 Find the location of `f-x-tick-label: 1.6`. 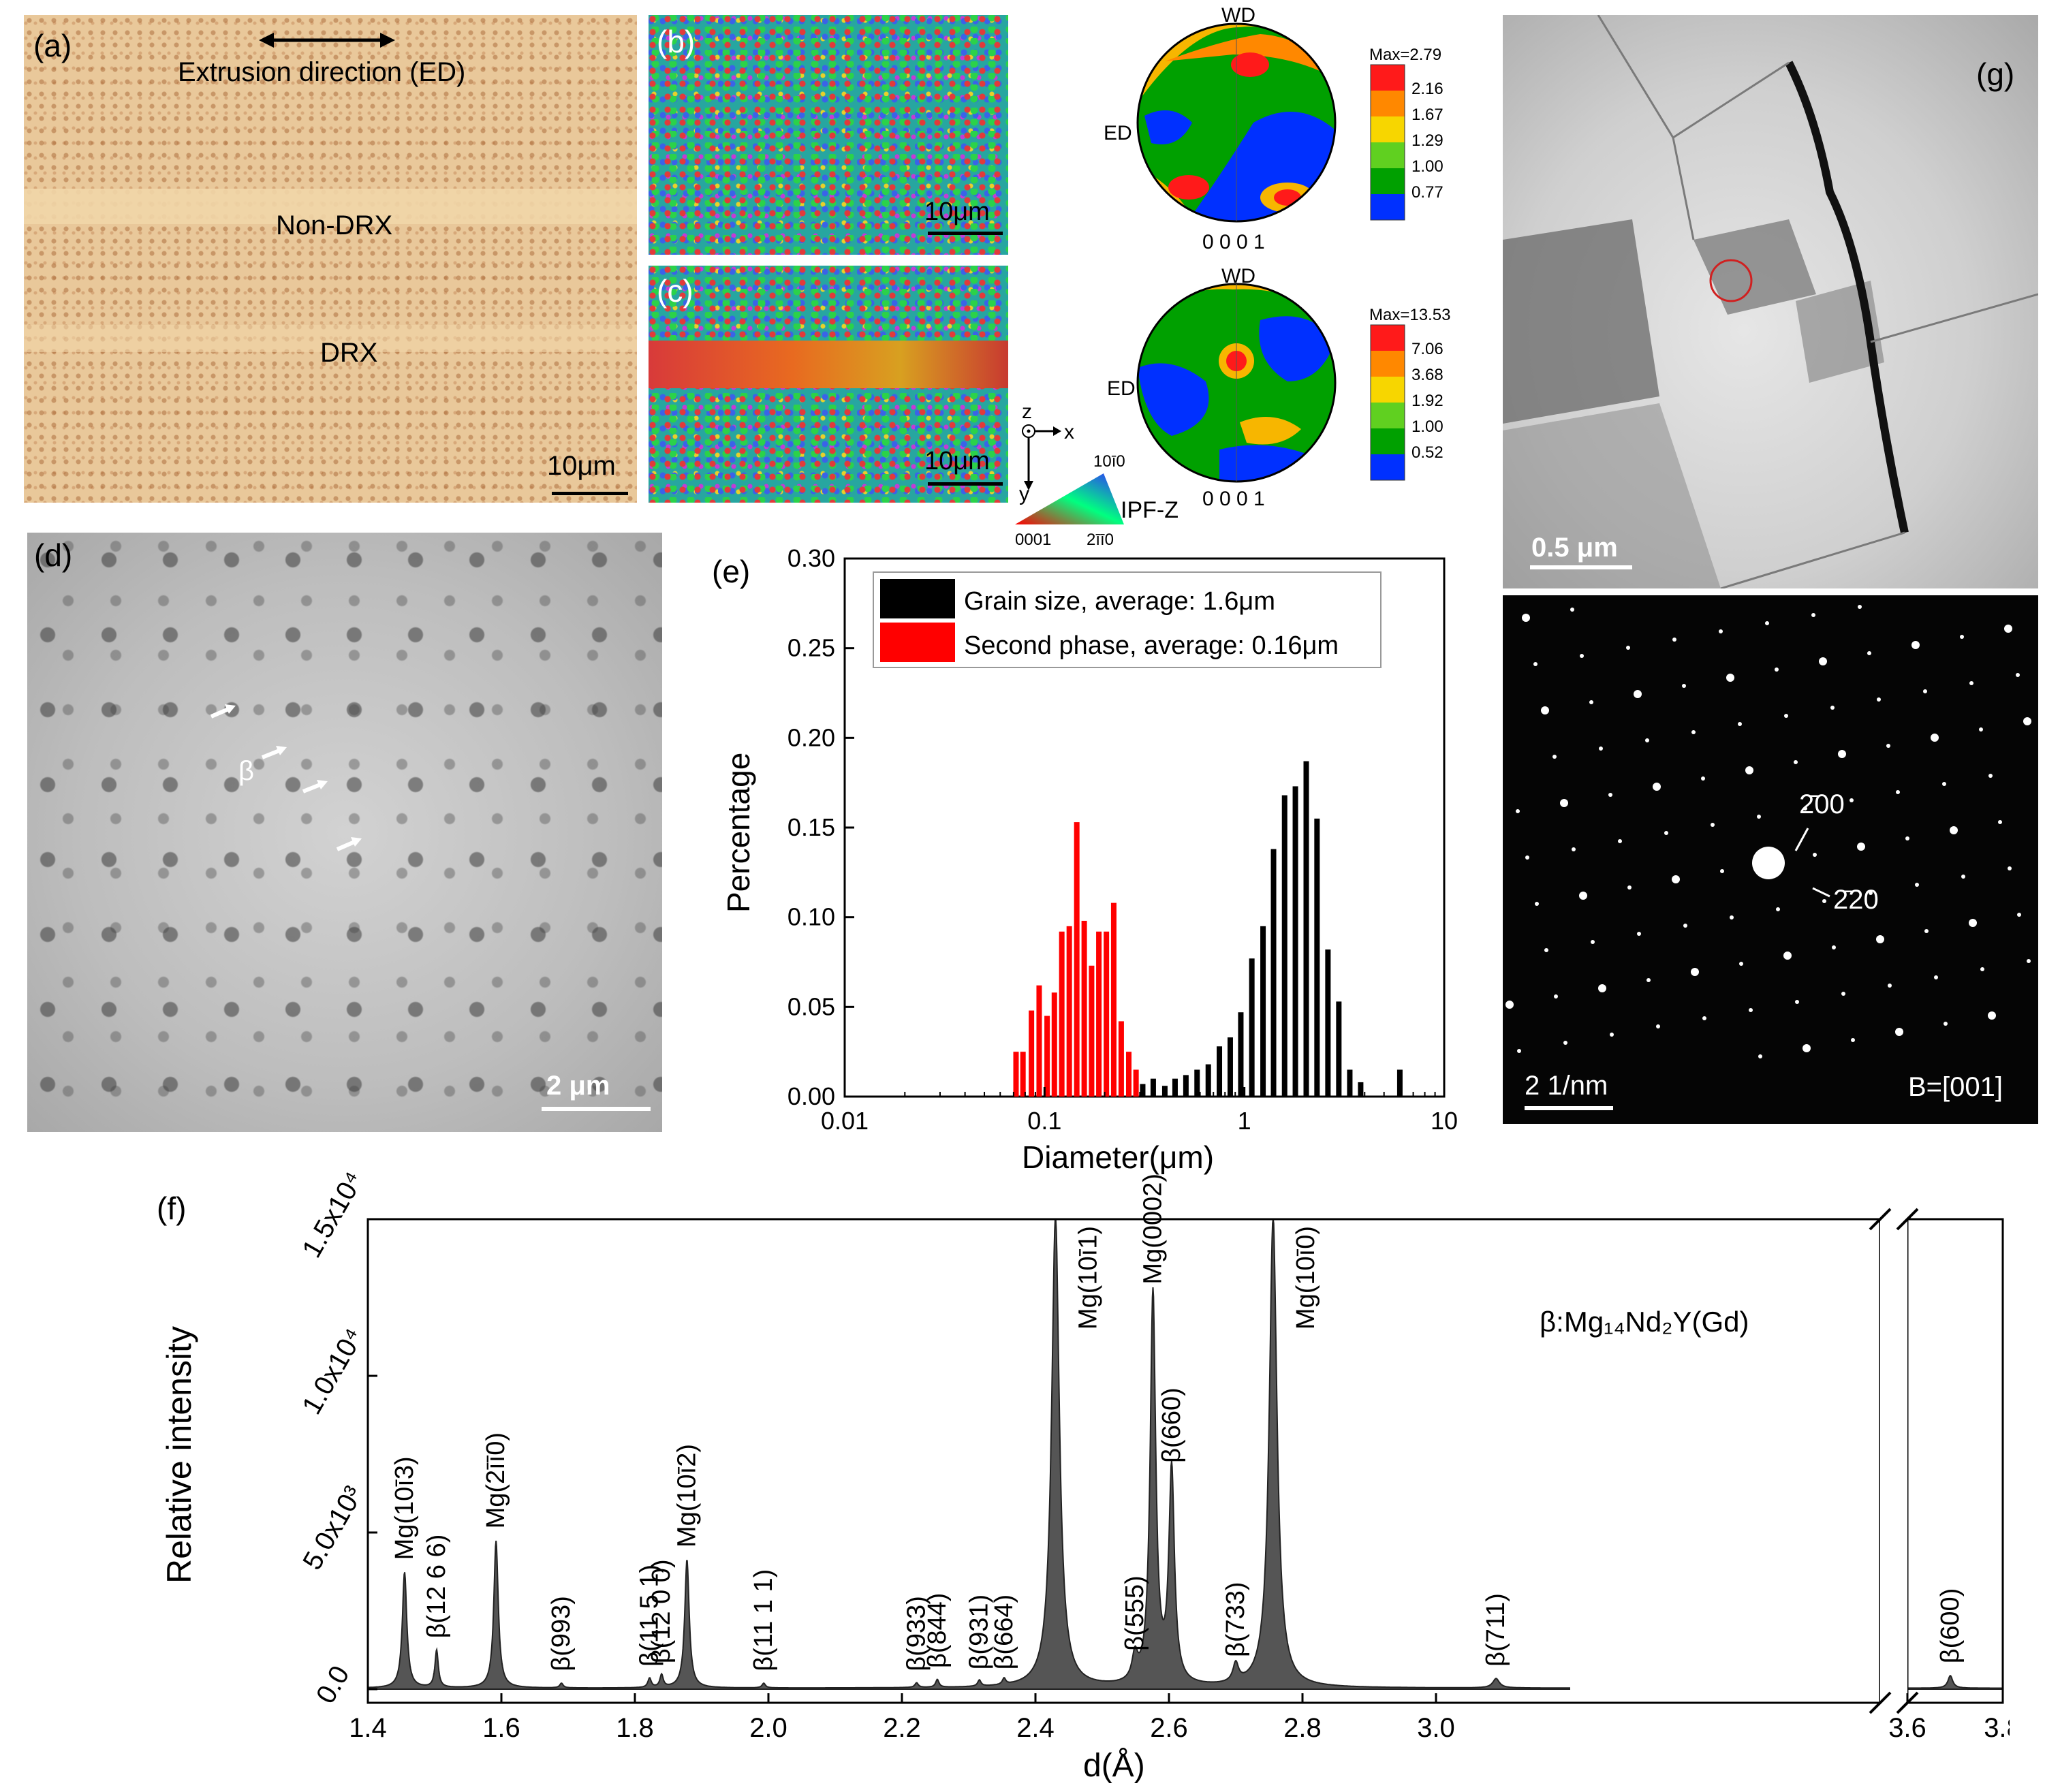

f-x-tick-label: 1.6 is located at coordinates (501, 1728).